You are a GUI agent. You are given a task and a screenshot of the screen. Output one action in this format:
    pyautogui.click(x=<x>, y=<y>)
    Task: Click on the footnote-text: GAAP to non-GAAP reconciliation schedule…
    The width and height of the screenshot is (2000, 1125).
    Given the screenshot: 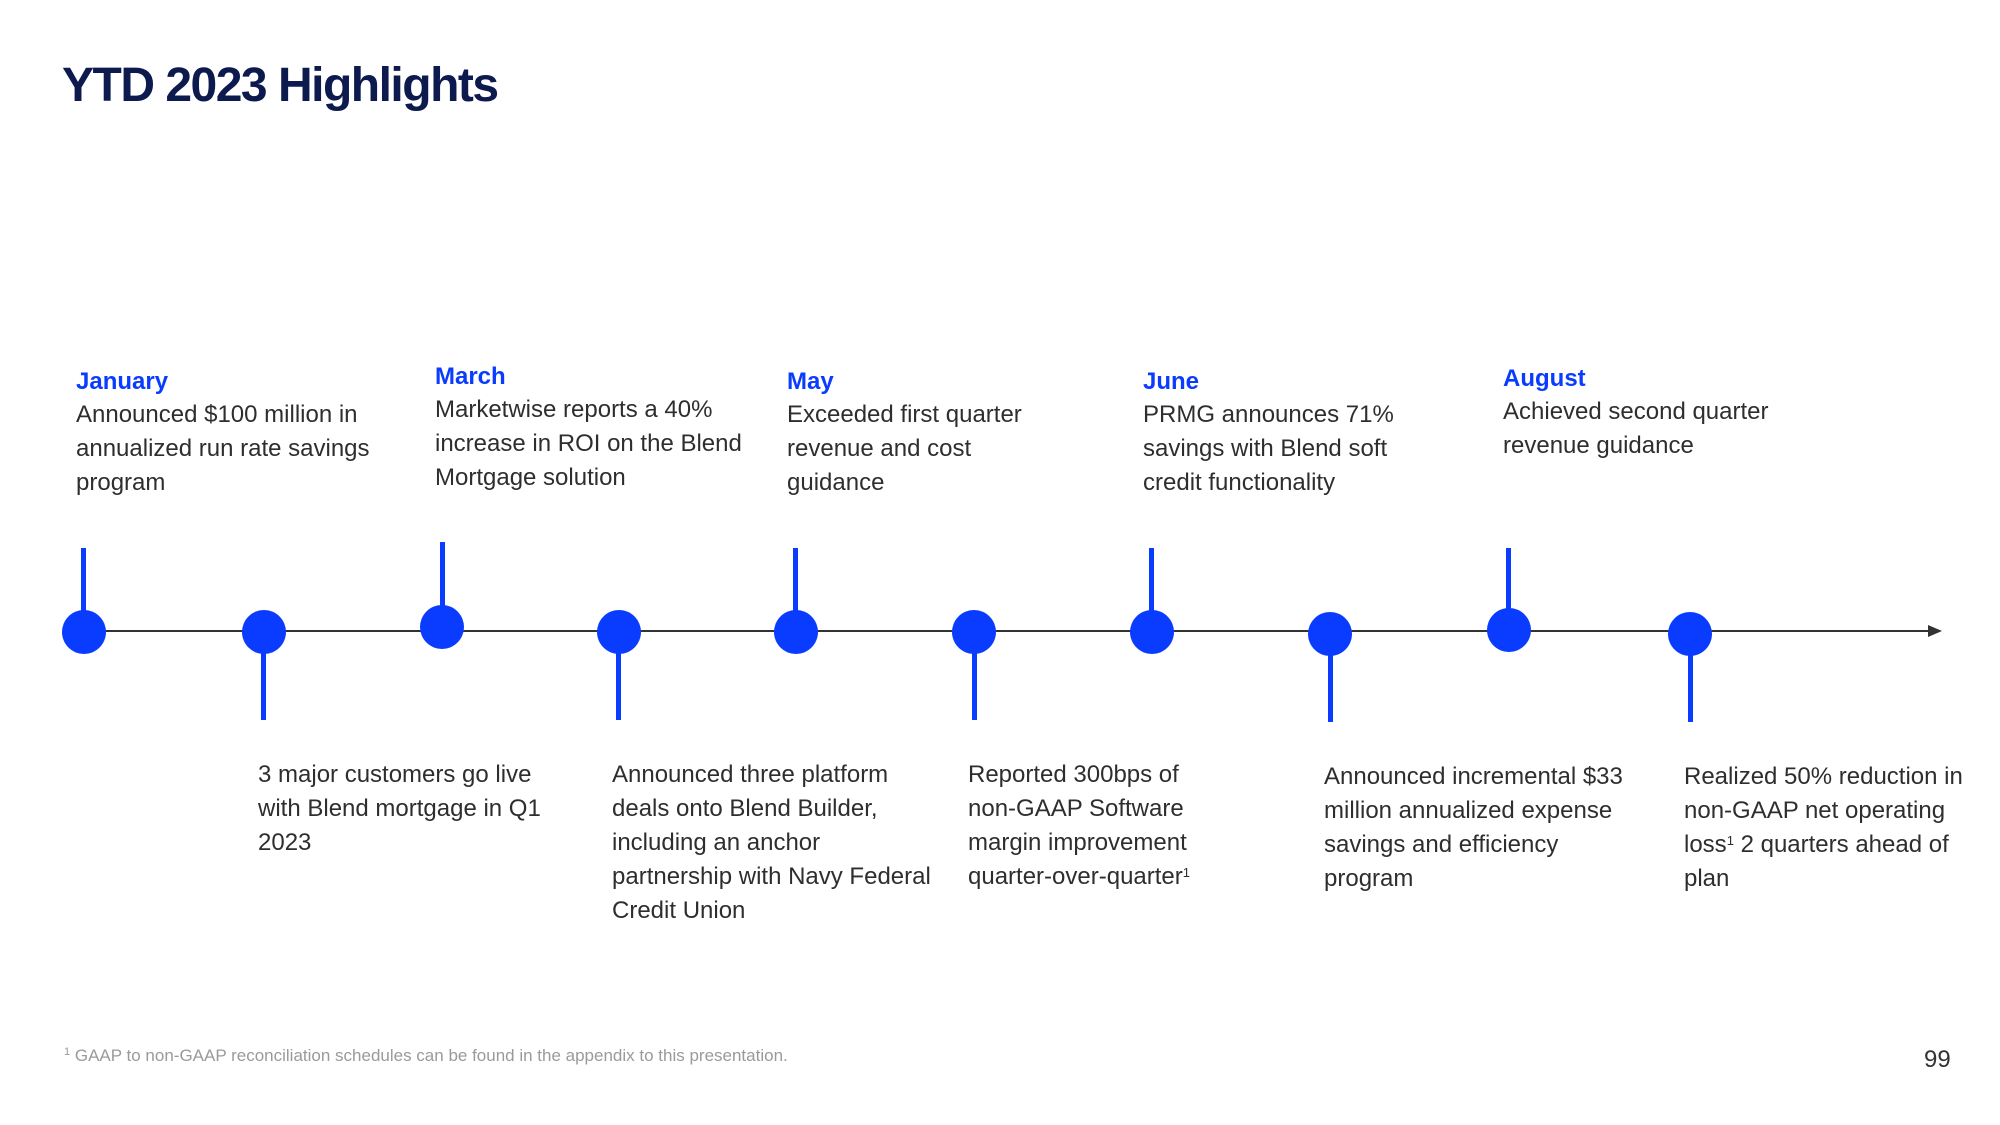 What is the action you would take?
    pyautogui.click(x=431, y=1055)
    